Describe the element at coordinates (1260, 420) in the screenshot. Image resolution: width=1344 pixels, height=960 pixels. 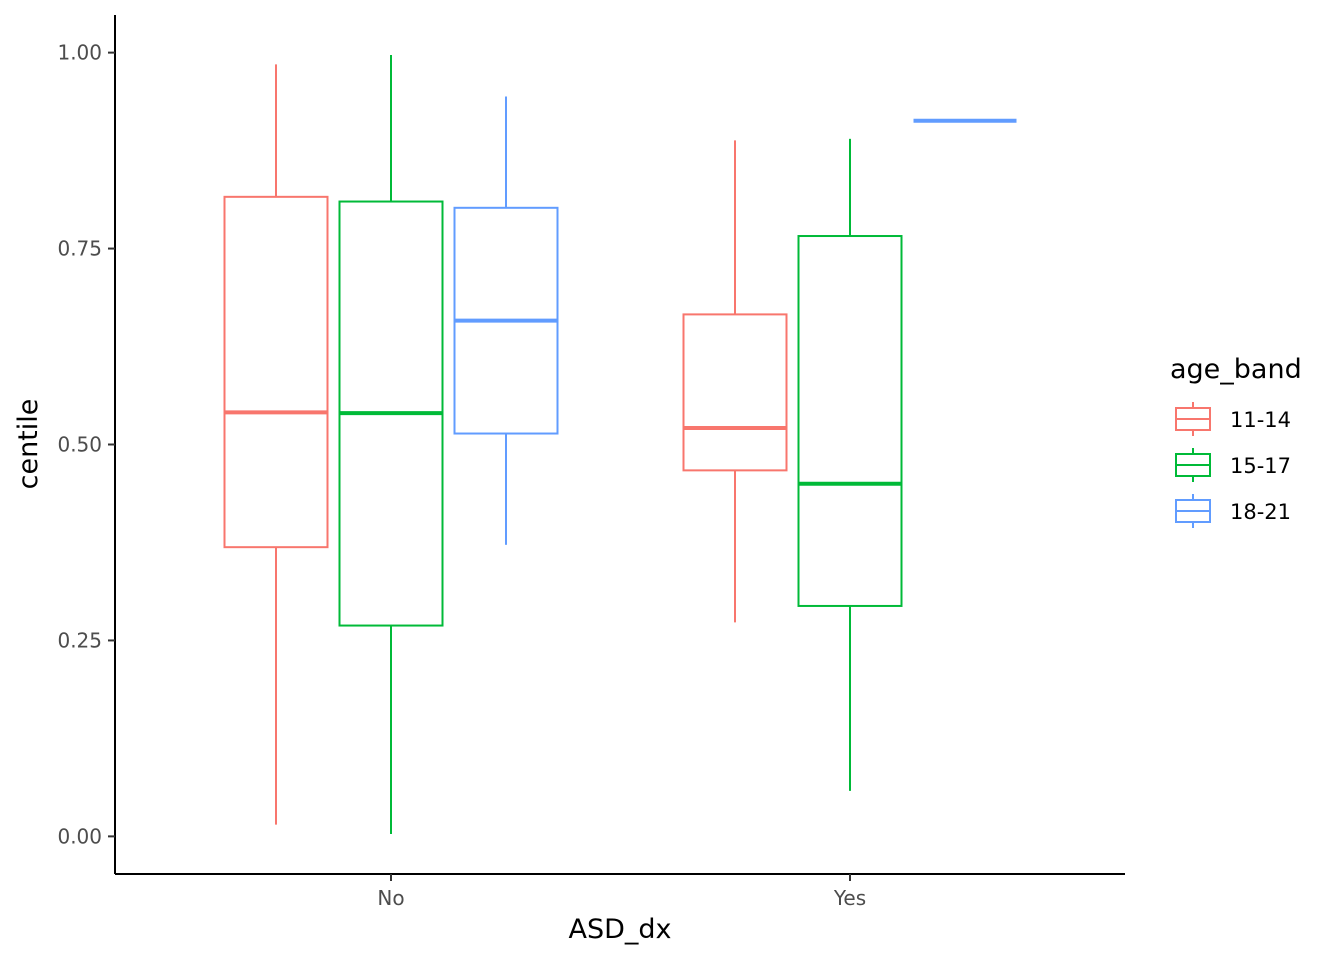
I see `legend-label: 11-14` at that location.